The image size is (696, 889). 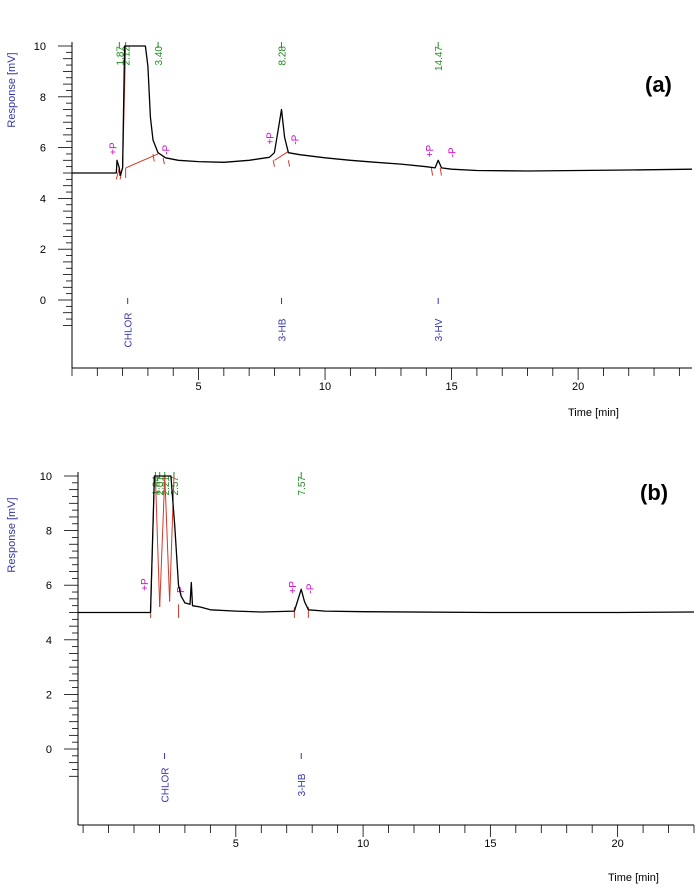 I want to click on retention-time-group: 8.28, so click(x=283, y=56).